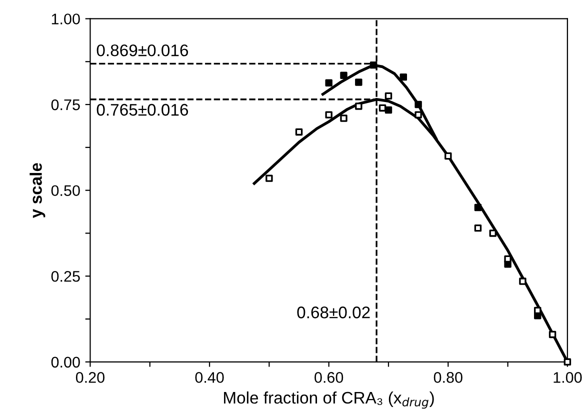 This screenshot has height=416, width=582. Describe the element at coordinates (329, 400) in the screenshot. I see `x-axis-title: Mole fraction of CRA₃ (x$_{drug}$)` at that location.